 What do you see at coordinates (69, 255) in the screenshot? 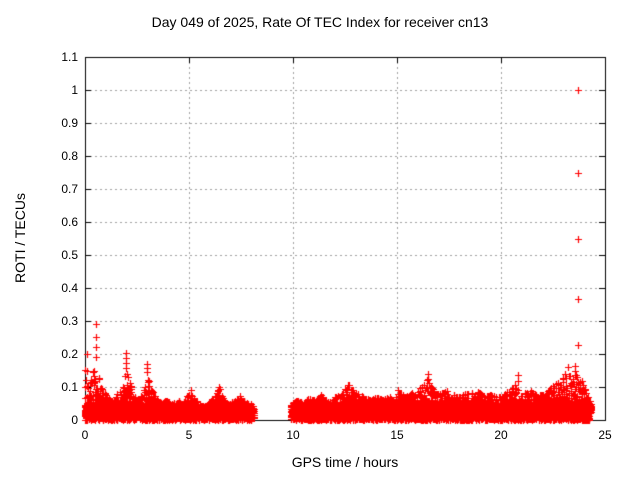
I see `y-tick-label: 0.5` at bounding box center [69, 255].